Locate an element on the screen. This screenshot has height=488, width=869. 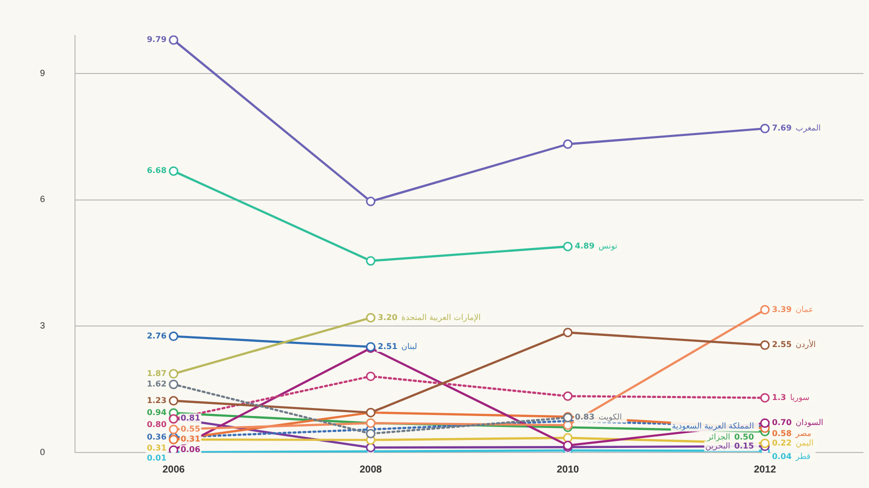
text: قطر is located at coordinates (802, 456).